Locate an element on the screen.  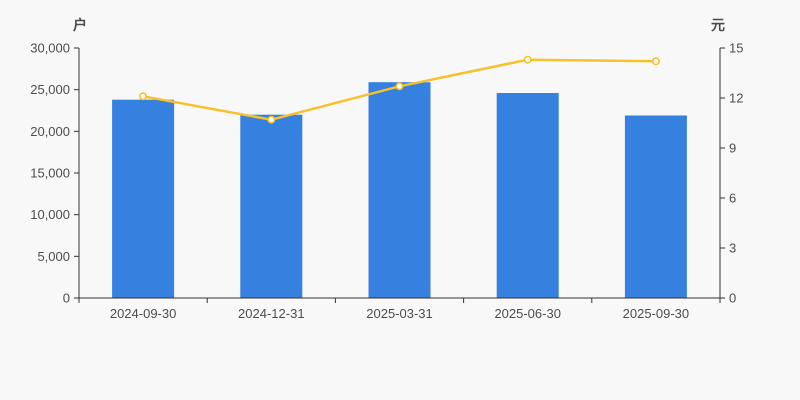
line-series is located at coordinates (399, 89).